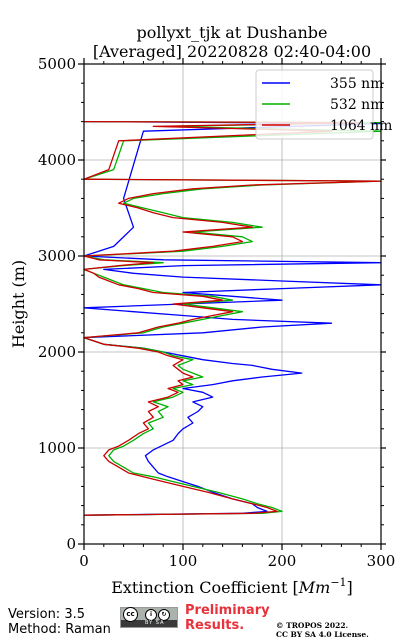 The image size is (400, 640). I want to click on copyright-line-2: CC BY SA 4.0 License., so click(322, 634).